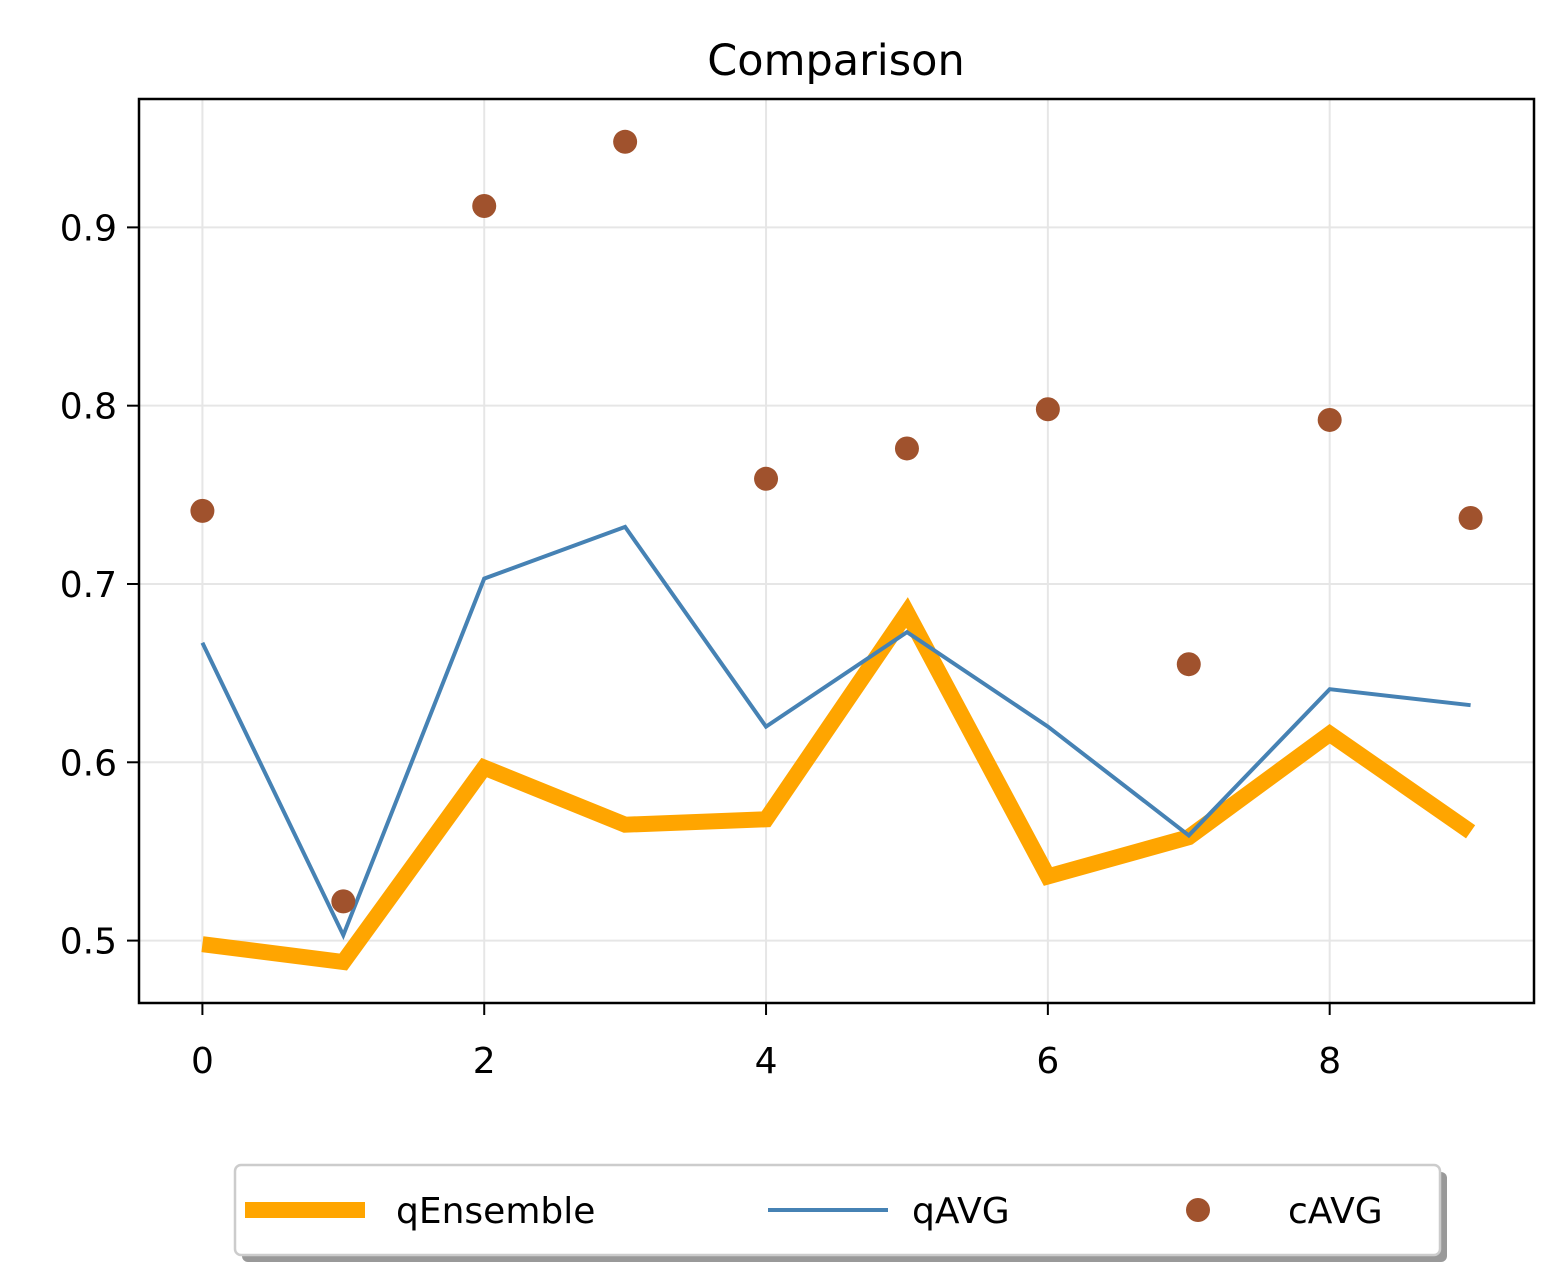 The width and height of the screenshot is (1563, 1284). What do you see at coordinates (1047, 1061) in the screenshot?
I see `x-tick-label: 6` at bounding box center [1047, 1061].